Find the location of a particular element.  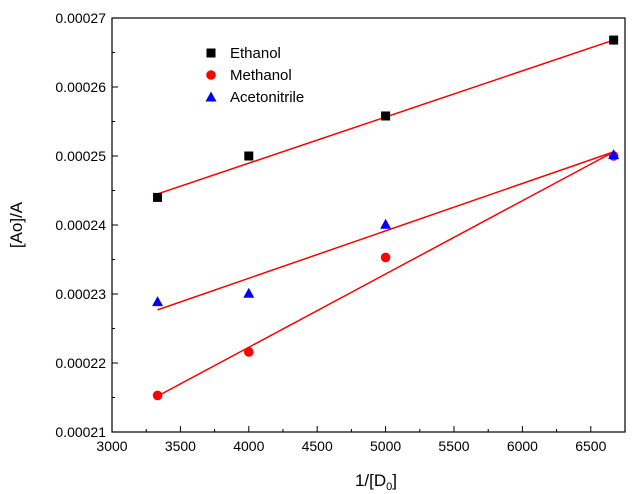

x-tick-label: 5500 is located at coordinates (453, 446).